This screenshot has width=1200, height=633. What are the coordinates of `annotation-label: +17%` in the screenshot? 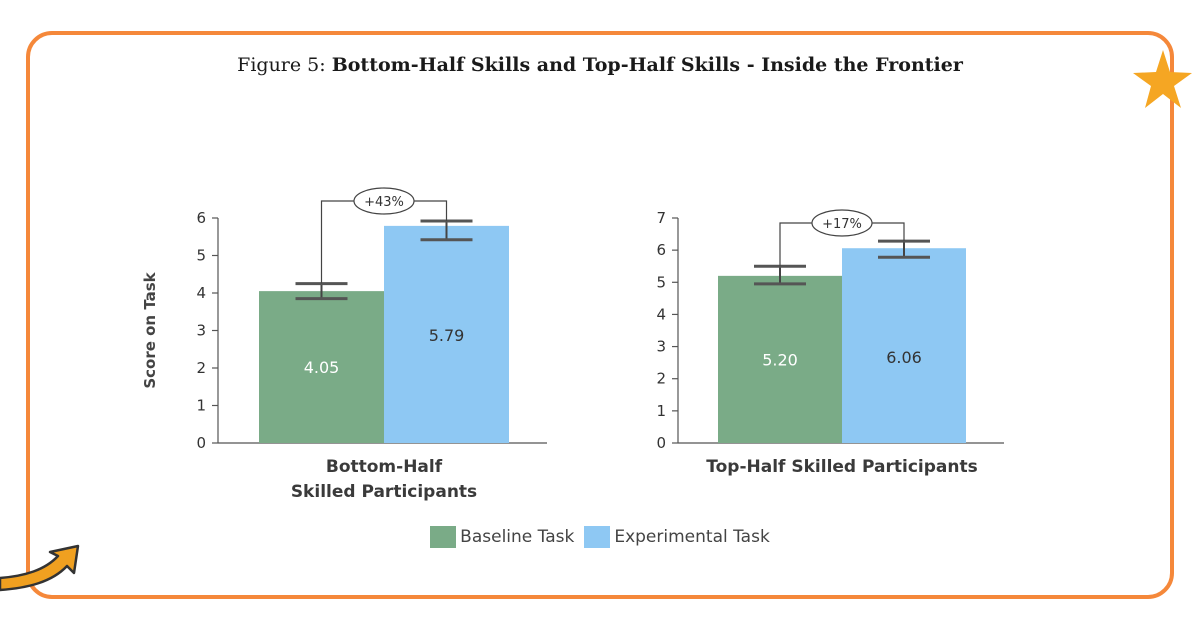 It's located at (842, 224).